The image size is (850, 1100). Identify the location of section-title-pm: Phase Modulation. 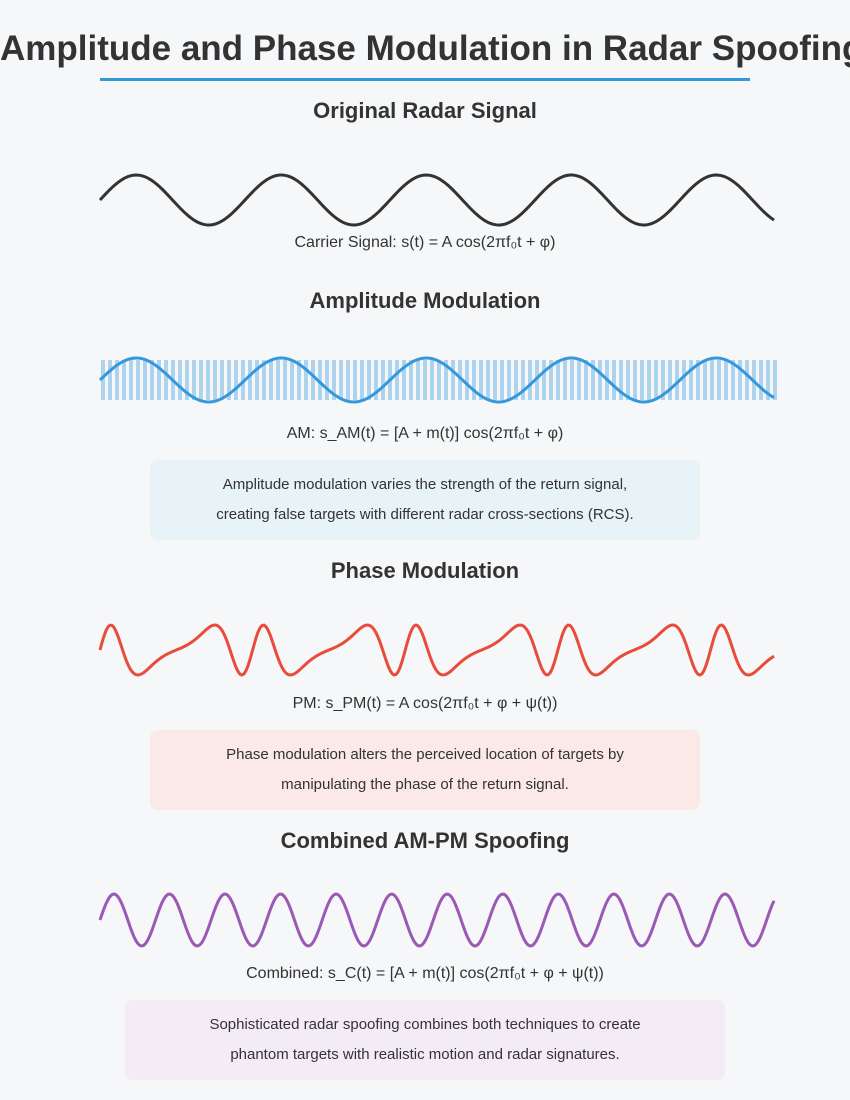
(425, 570).